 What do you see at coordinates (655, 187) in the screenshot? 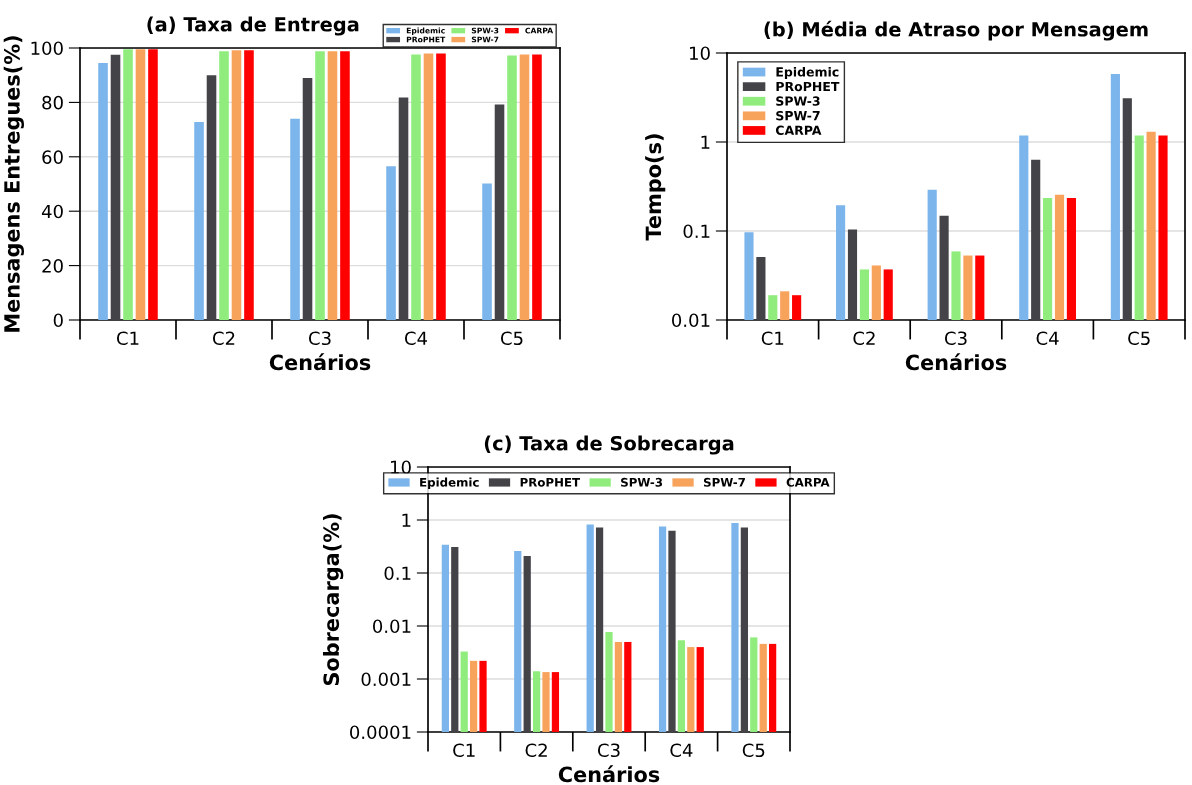
I see `y-axis-title: Tempo(s)` at bounding box center [655, 187].